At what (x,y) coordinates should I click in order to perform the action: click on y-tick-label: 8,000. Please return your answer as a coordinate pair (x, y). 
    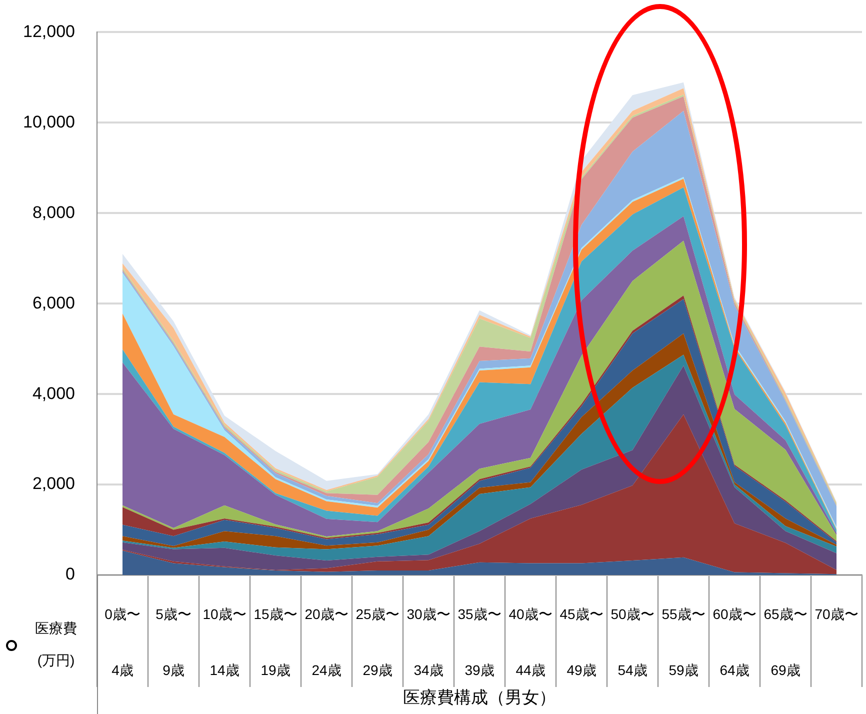
    Looking at the image, I should click on (53, 212).